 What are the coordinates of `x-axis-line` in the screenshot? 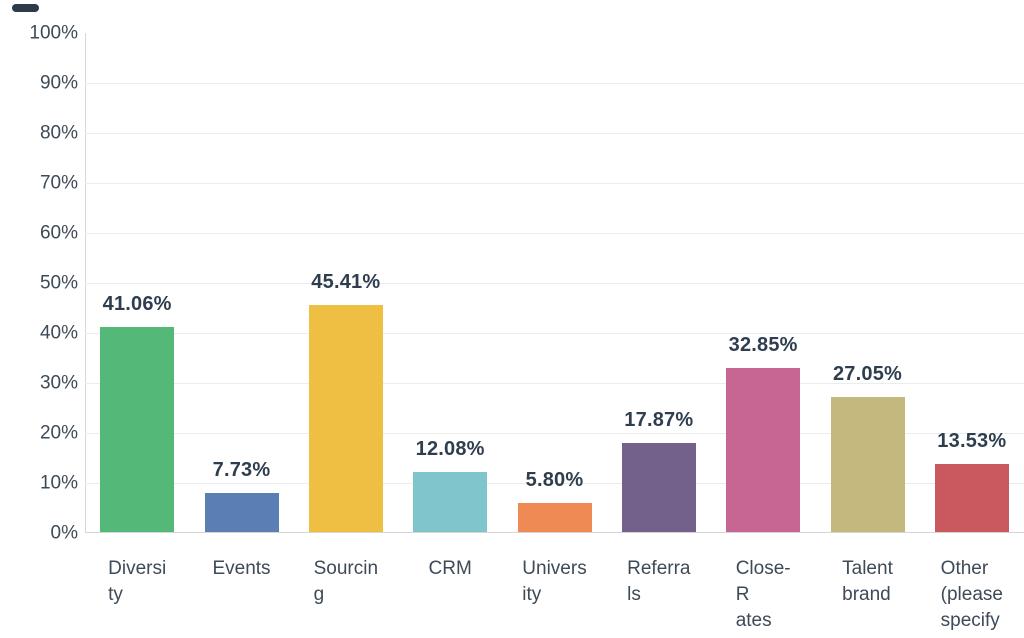 It's located at (554, 532).